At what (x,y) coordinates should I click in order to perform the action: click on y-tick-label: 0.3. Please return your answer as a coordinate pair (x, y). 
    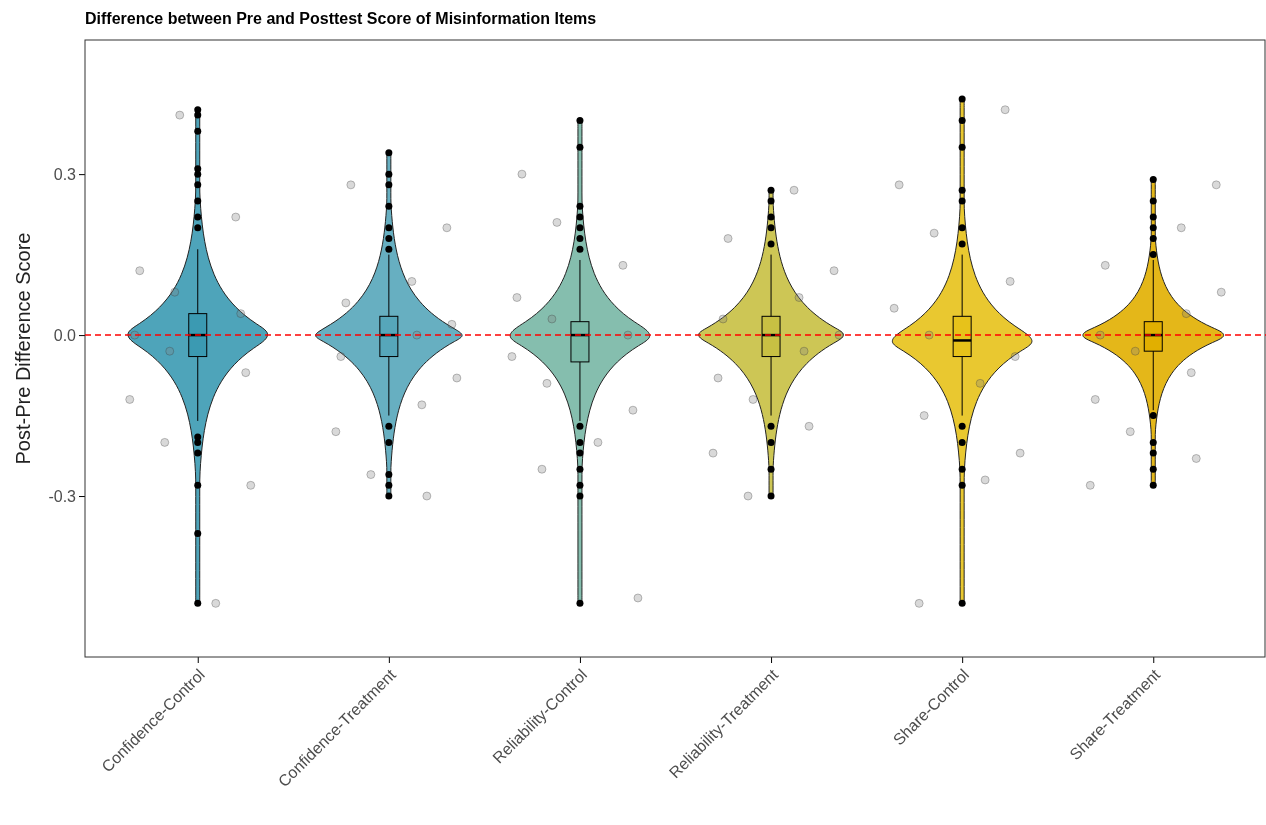
    Looking at the image, I should click on (65, 174).